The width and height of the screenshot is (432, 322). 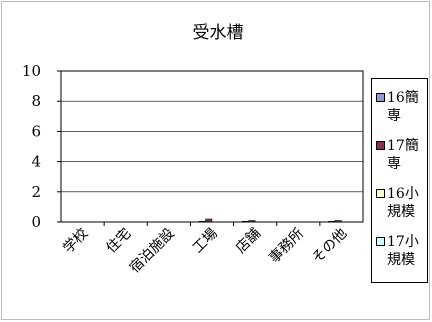 What do you see at coordinates (403, 107) in the screenshot?
I see `legend-label: 16簡専` at bounding box center [403, 107].